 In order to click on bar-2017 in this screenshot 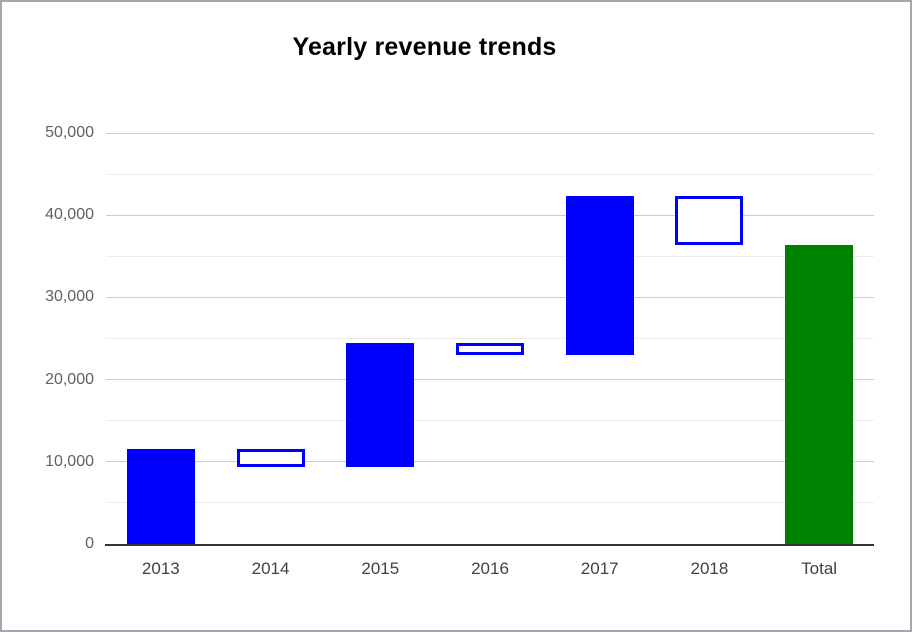, I will do `click(599, 275)`.